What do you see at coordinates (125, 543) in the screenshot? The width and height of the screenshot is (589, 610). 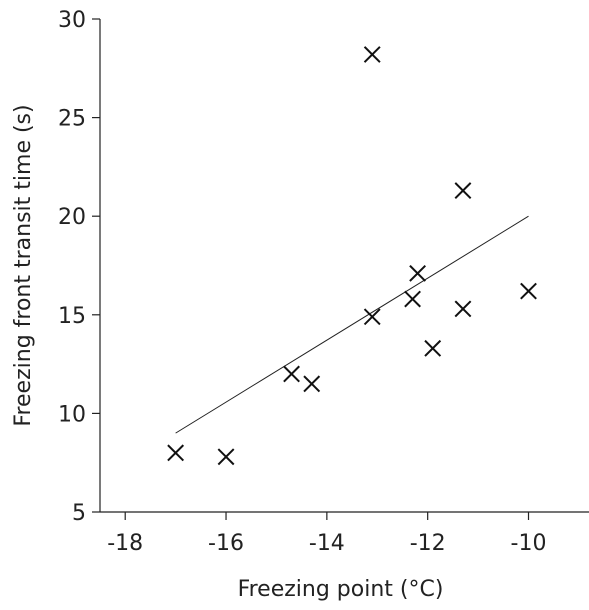 I see `x-tick-label: -18` at bounding box center [125, 543].